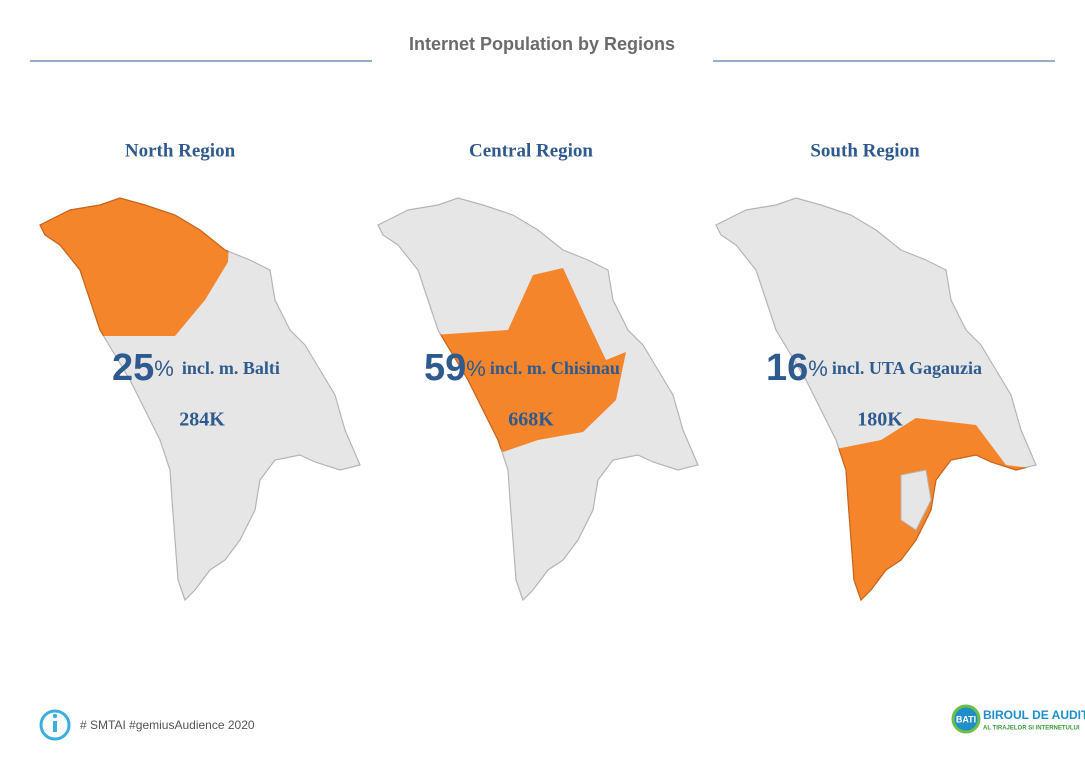 The image size is (1085, 762). Describe the element at coordinates (916, 500) in the screenshot. I see `gagauzia-gap` at that location.